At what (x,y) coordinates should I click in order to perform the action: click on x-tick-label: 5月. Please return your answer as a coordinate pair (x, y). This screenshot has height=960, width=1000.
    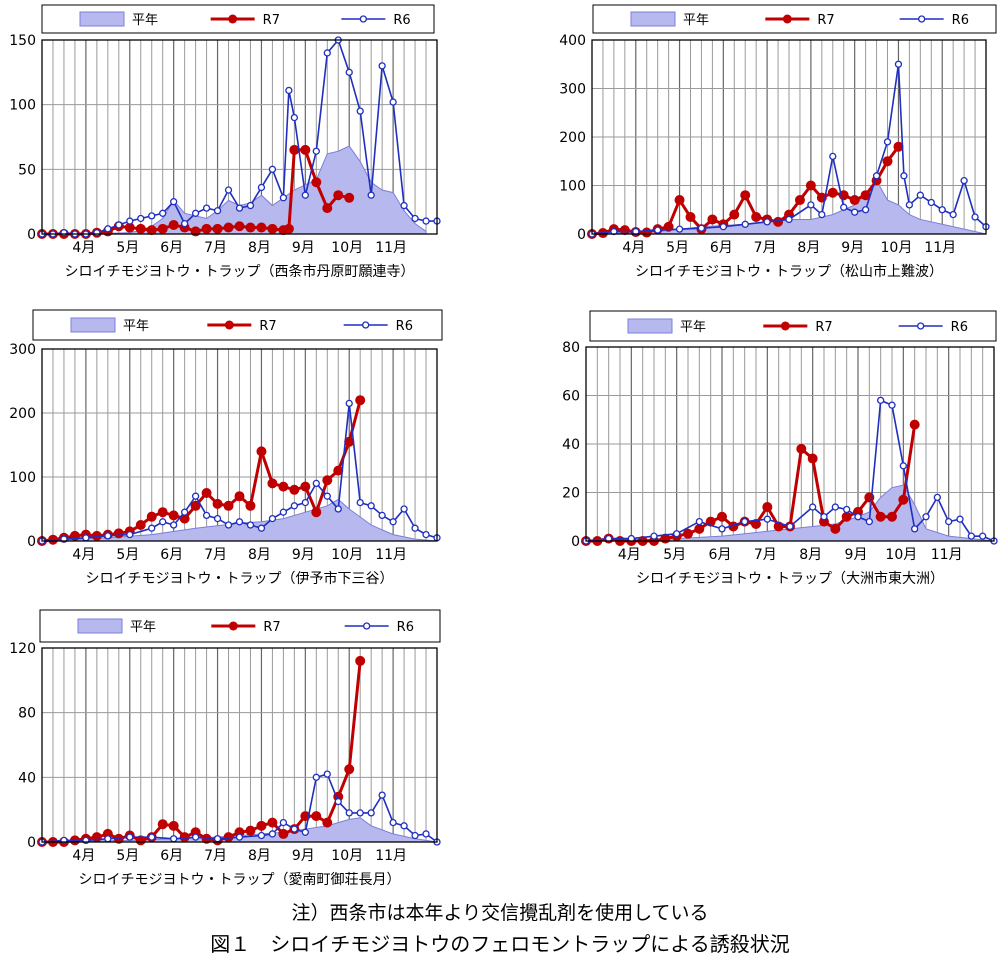
    Looking at the image, I should click on (127, 555).